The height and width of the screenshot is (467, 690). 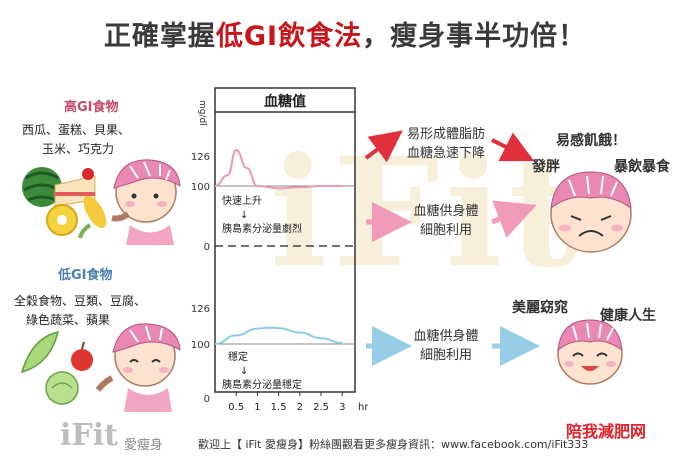 What do you see at coordinates (257, 407) in the screenshot?
I see `x-tick-label: 1` at bounding box center [257, 407].